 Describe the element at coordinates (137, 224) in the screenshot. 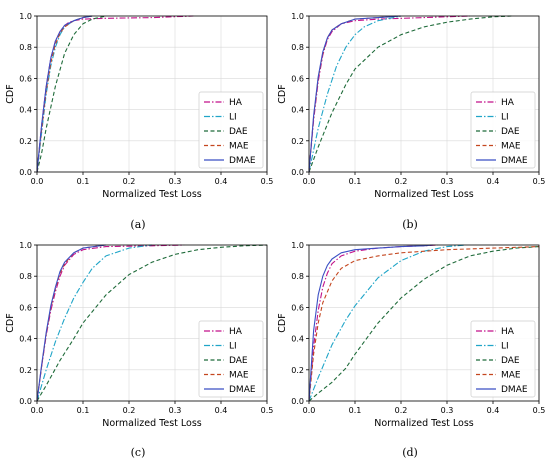

I see `panel-caption: (a)` at that location.